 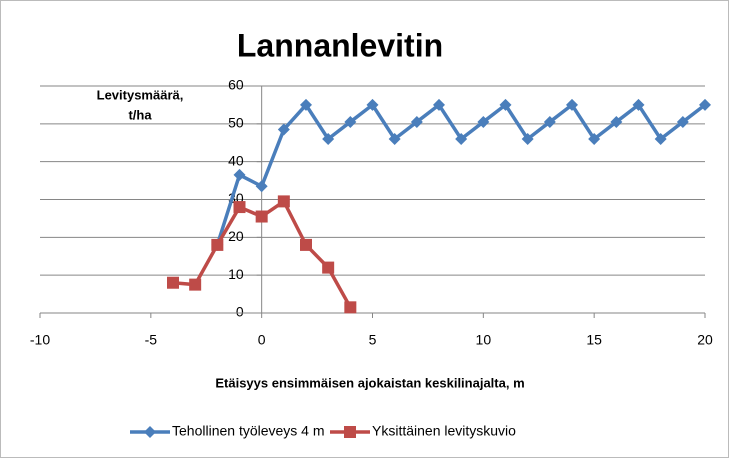 I want to click on x-tick-label: 20, so click(x=705, y=340).